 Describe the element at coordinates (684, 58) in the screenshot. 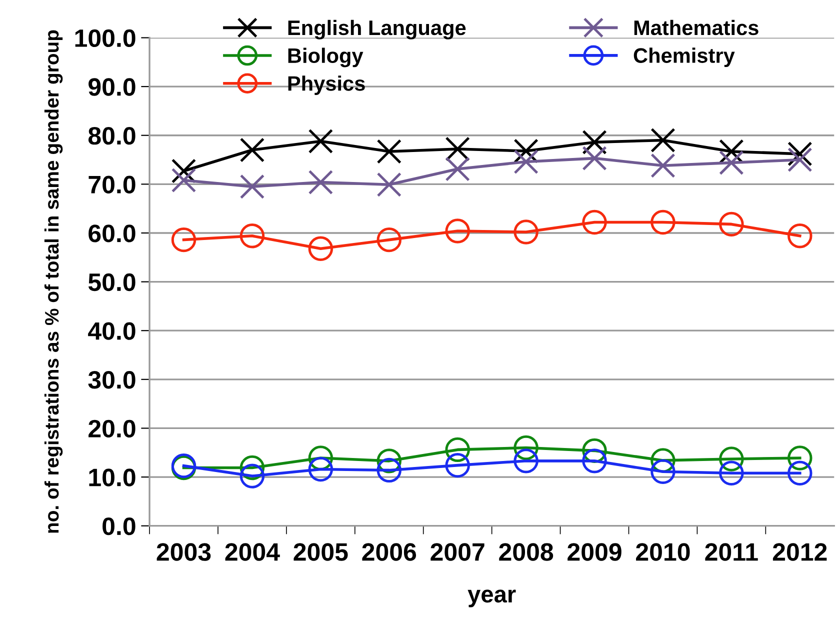

I see `legend-label: Chemistry` at that location.